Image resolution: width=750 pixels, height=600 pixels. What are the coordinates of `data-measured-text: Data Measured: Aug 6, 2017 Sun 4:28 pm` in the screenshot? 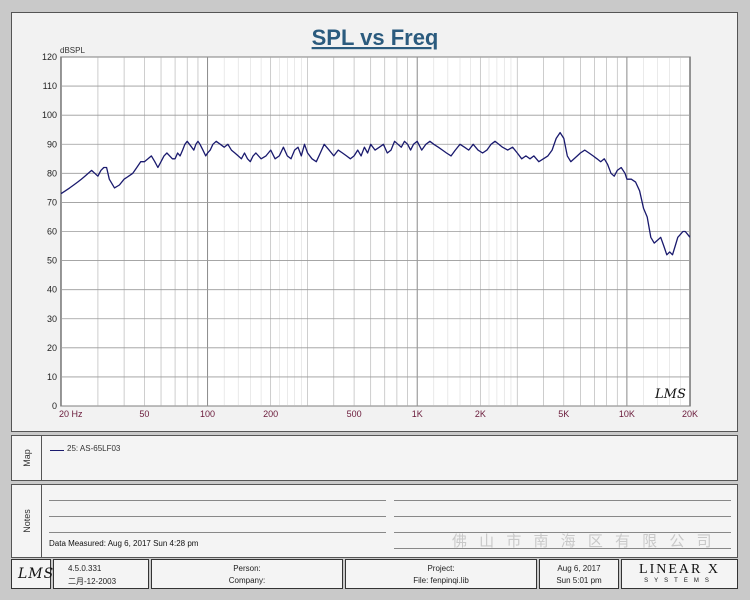 It's located at (124, 543).